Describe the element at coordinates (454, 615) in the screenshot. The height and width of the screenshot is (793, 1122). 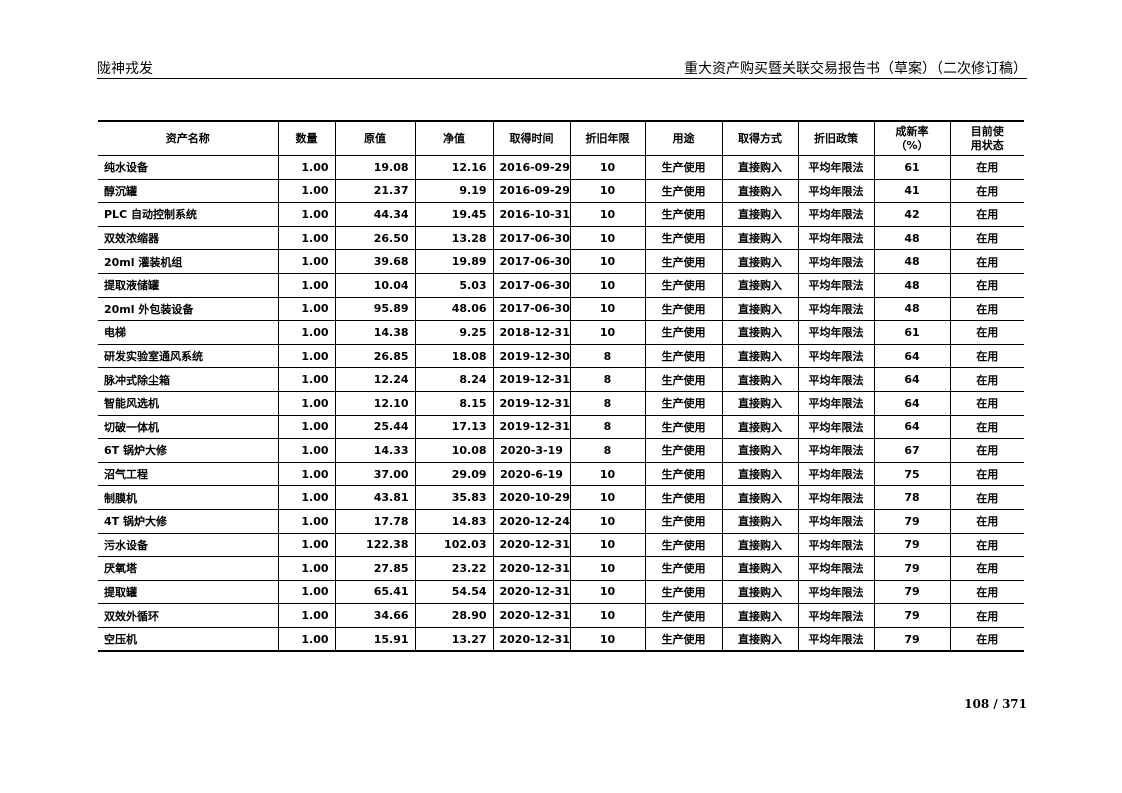
I see `table-cell: 28.90` at that location.